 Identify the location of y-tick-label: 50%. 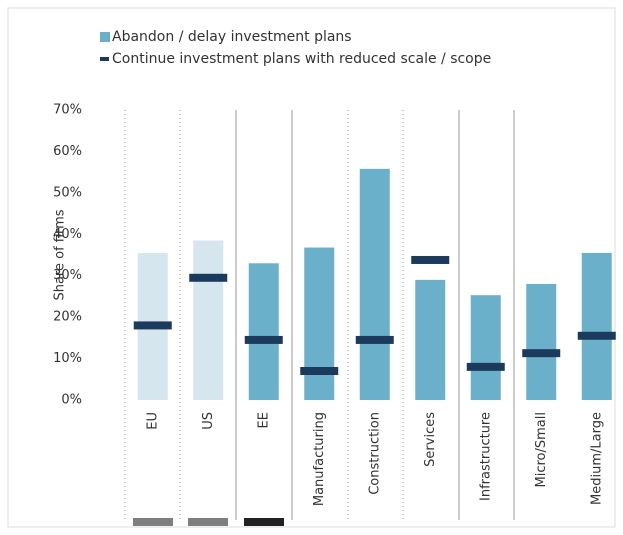
(67, 192).